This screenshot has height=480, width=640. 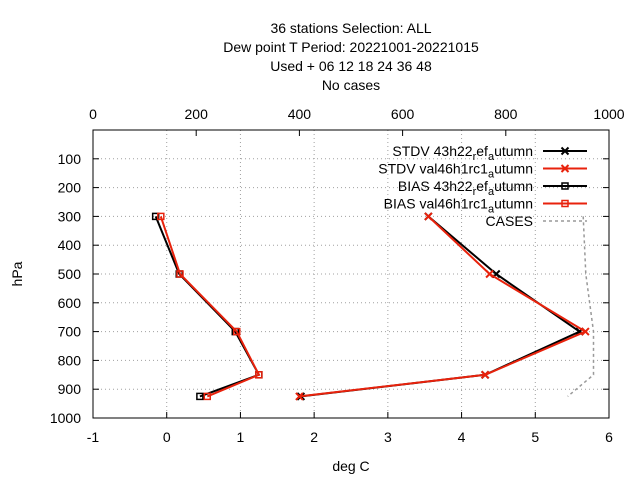 What do you see at coordinates (403, 114) in the screenshot?
I see `x2-tick-label: 600` at bounding box center [403, 114].